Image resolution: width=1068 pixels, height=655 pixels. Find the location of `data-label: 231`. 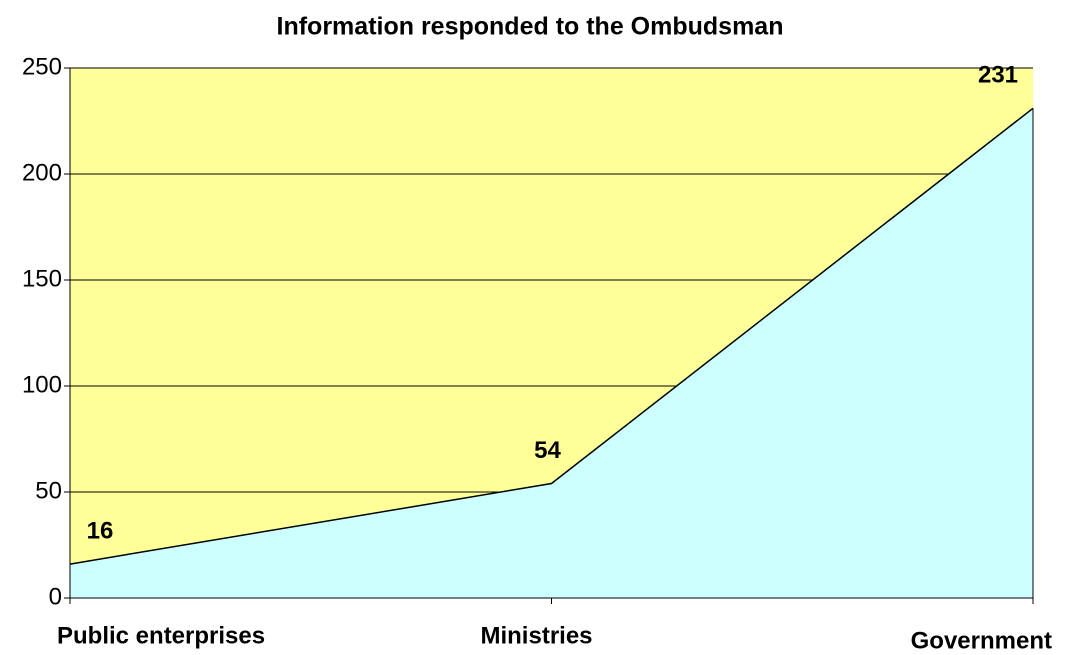

data-label: 231 is located at coordinates (998, 75).